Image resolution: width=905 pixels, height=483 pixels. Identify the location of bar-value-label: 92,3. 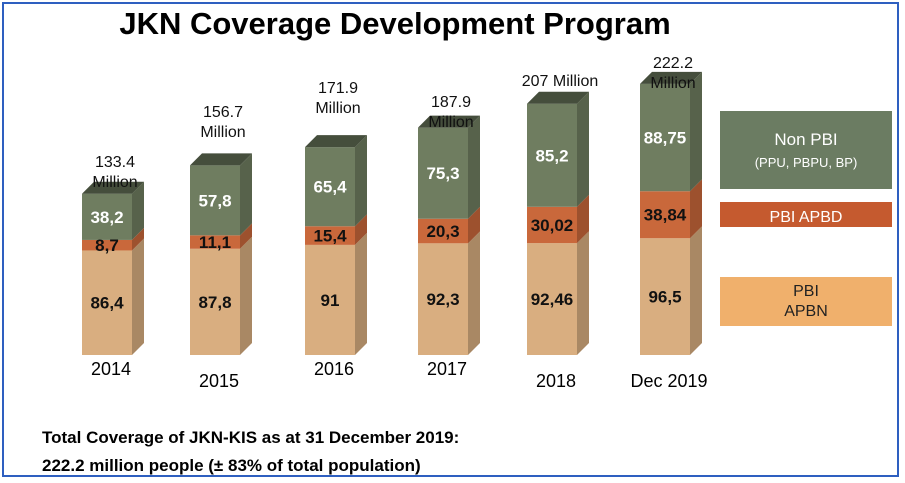
(442, 299).